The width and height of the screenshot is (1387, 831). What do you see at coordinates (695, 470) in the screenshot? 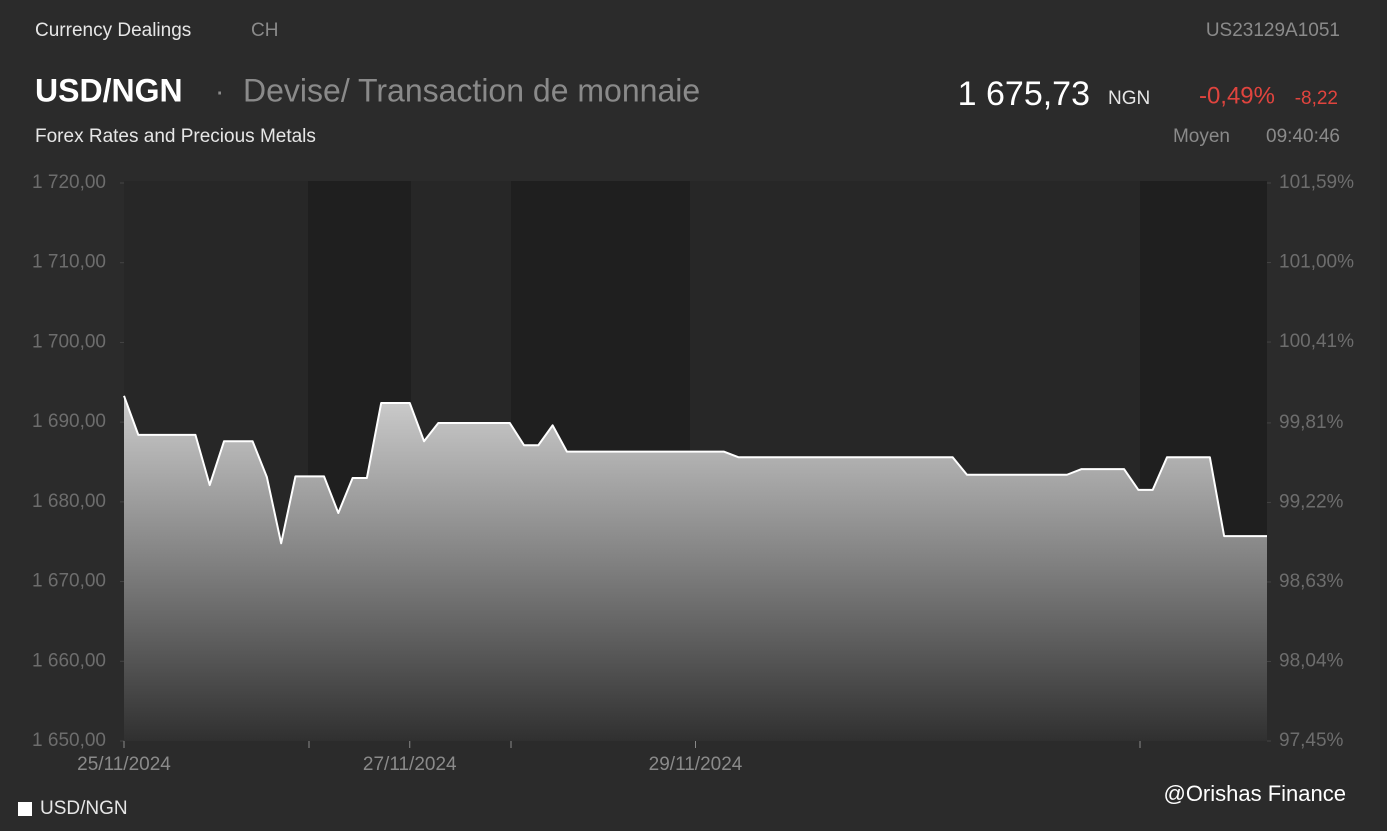
I see `line` at bounding box center [695, 470].